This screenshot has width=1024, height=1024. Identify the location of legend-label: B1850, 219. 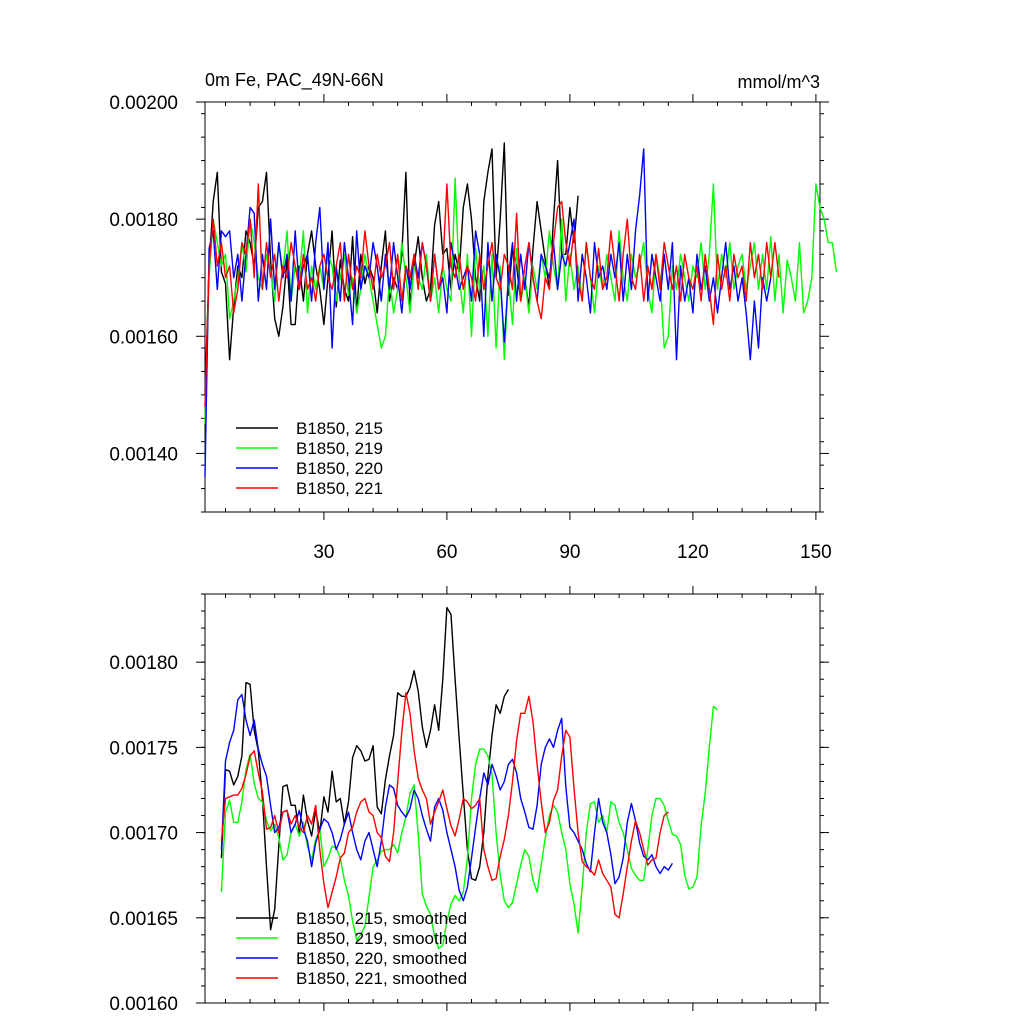
(339, 448).